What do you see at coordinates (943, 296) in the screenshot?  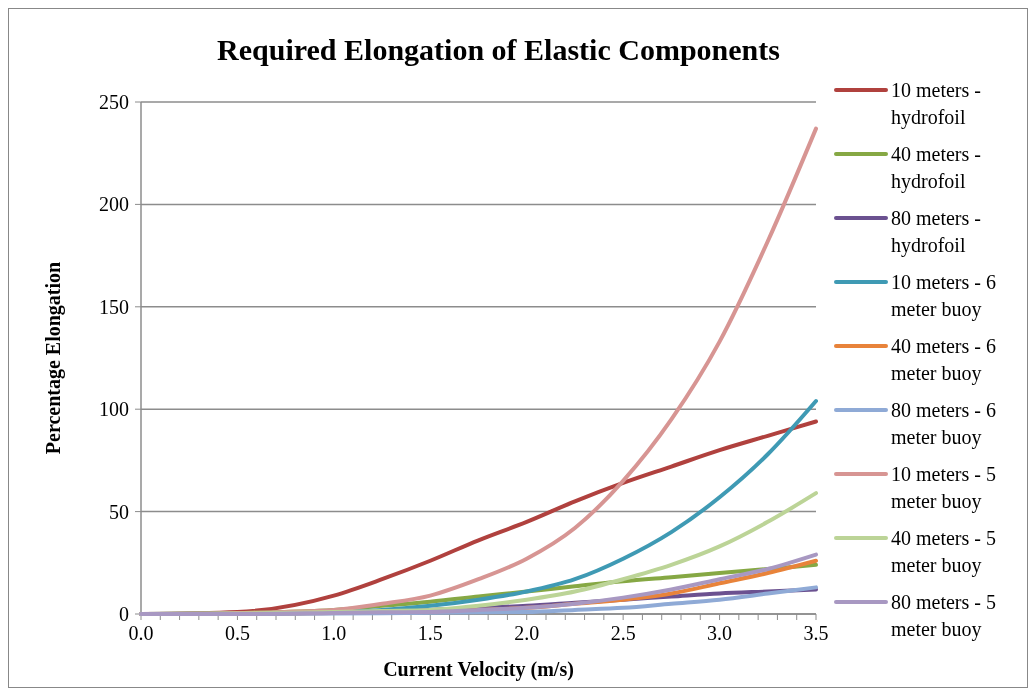 I see `legend-label: 10 meters - 6 meter buoy` at bounding box center [943, 296].